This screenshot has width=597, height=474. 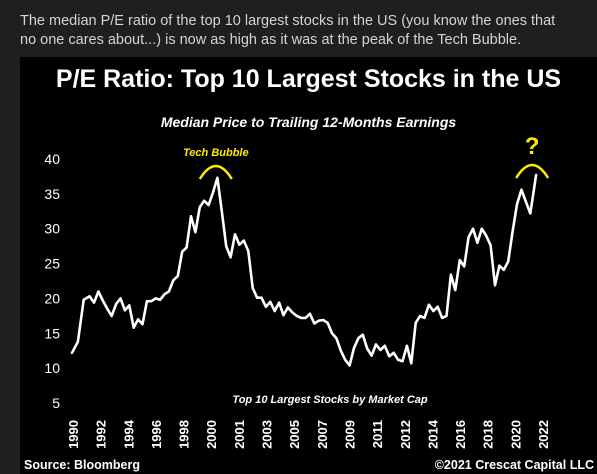 What do you see at coordinates (73, 434) in the screenshot?
I see `x-tick-label: 1990` at bounding box center [73, 434].